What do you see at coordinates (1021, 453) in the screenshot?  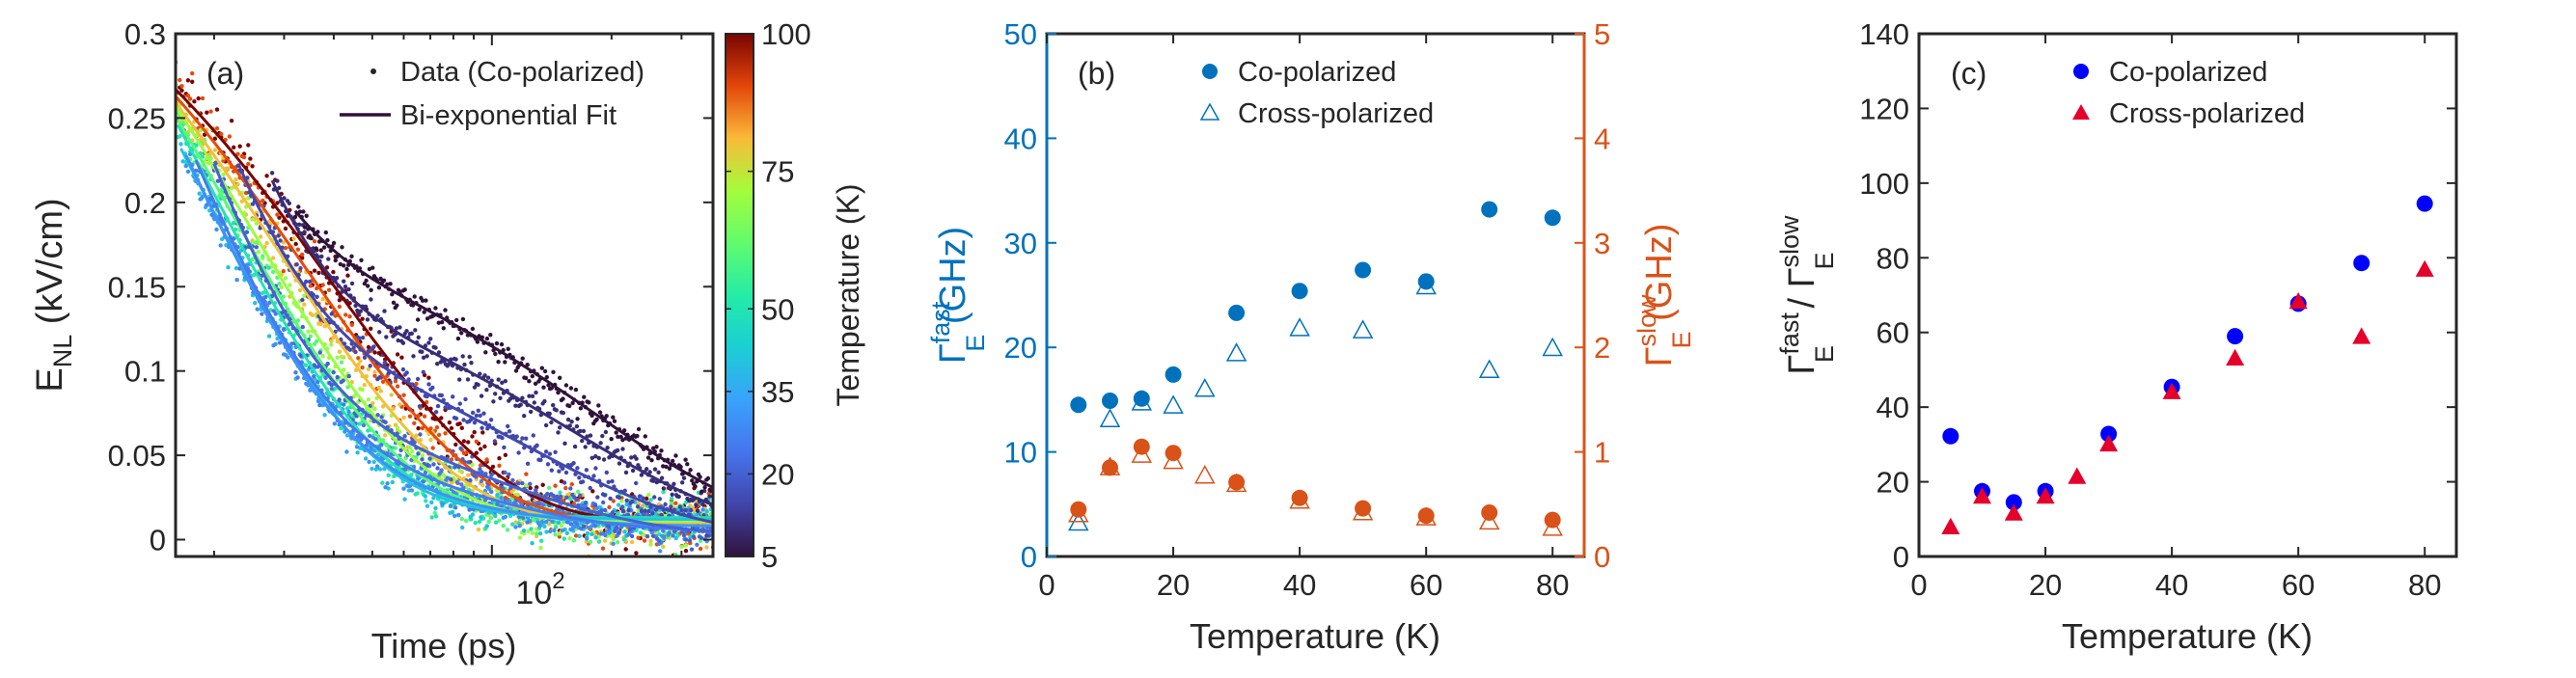 I see `panel-b-left-ytick-label: 10` at bounding box center [1021, 453].